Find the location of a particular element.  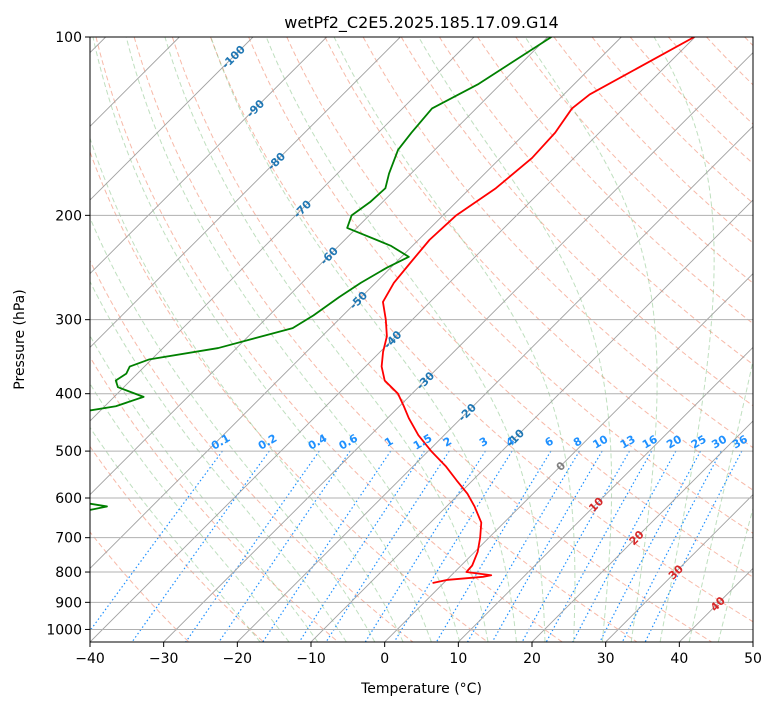

x-tick-label: 20 is located at coordinates (532, 659).